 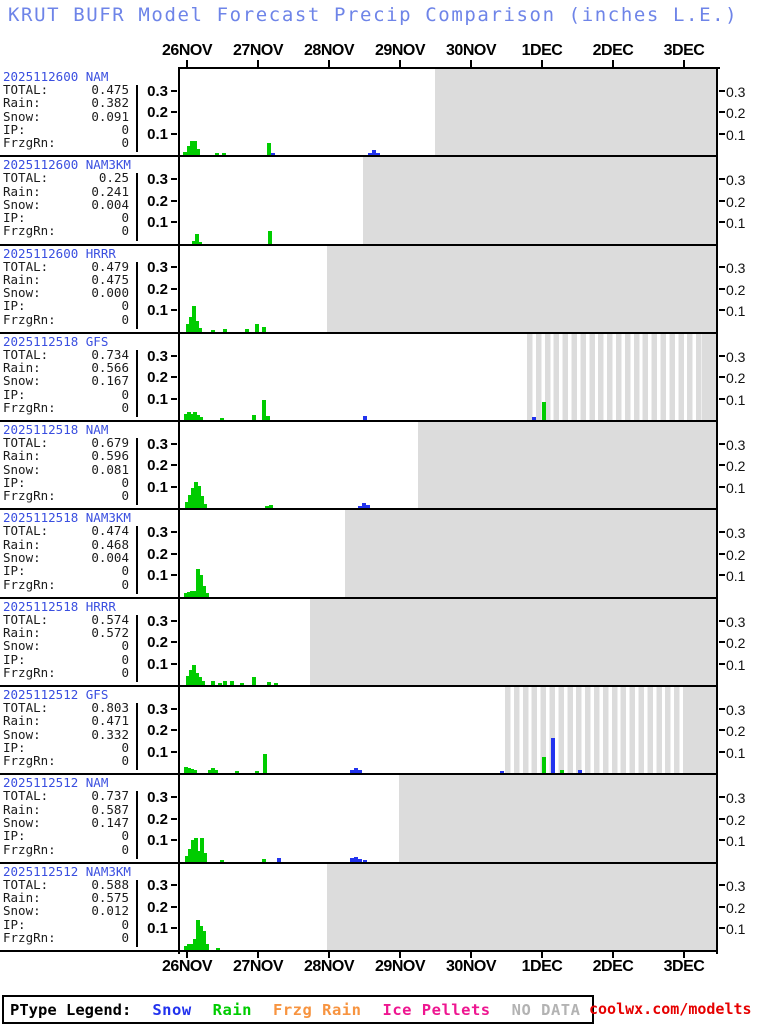 What do you see at coordinates (110, 708) in the screenshot?
I see `stat-value: 0.803` at bounding box center [110, 708].